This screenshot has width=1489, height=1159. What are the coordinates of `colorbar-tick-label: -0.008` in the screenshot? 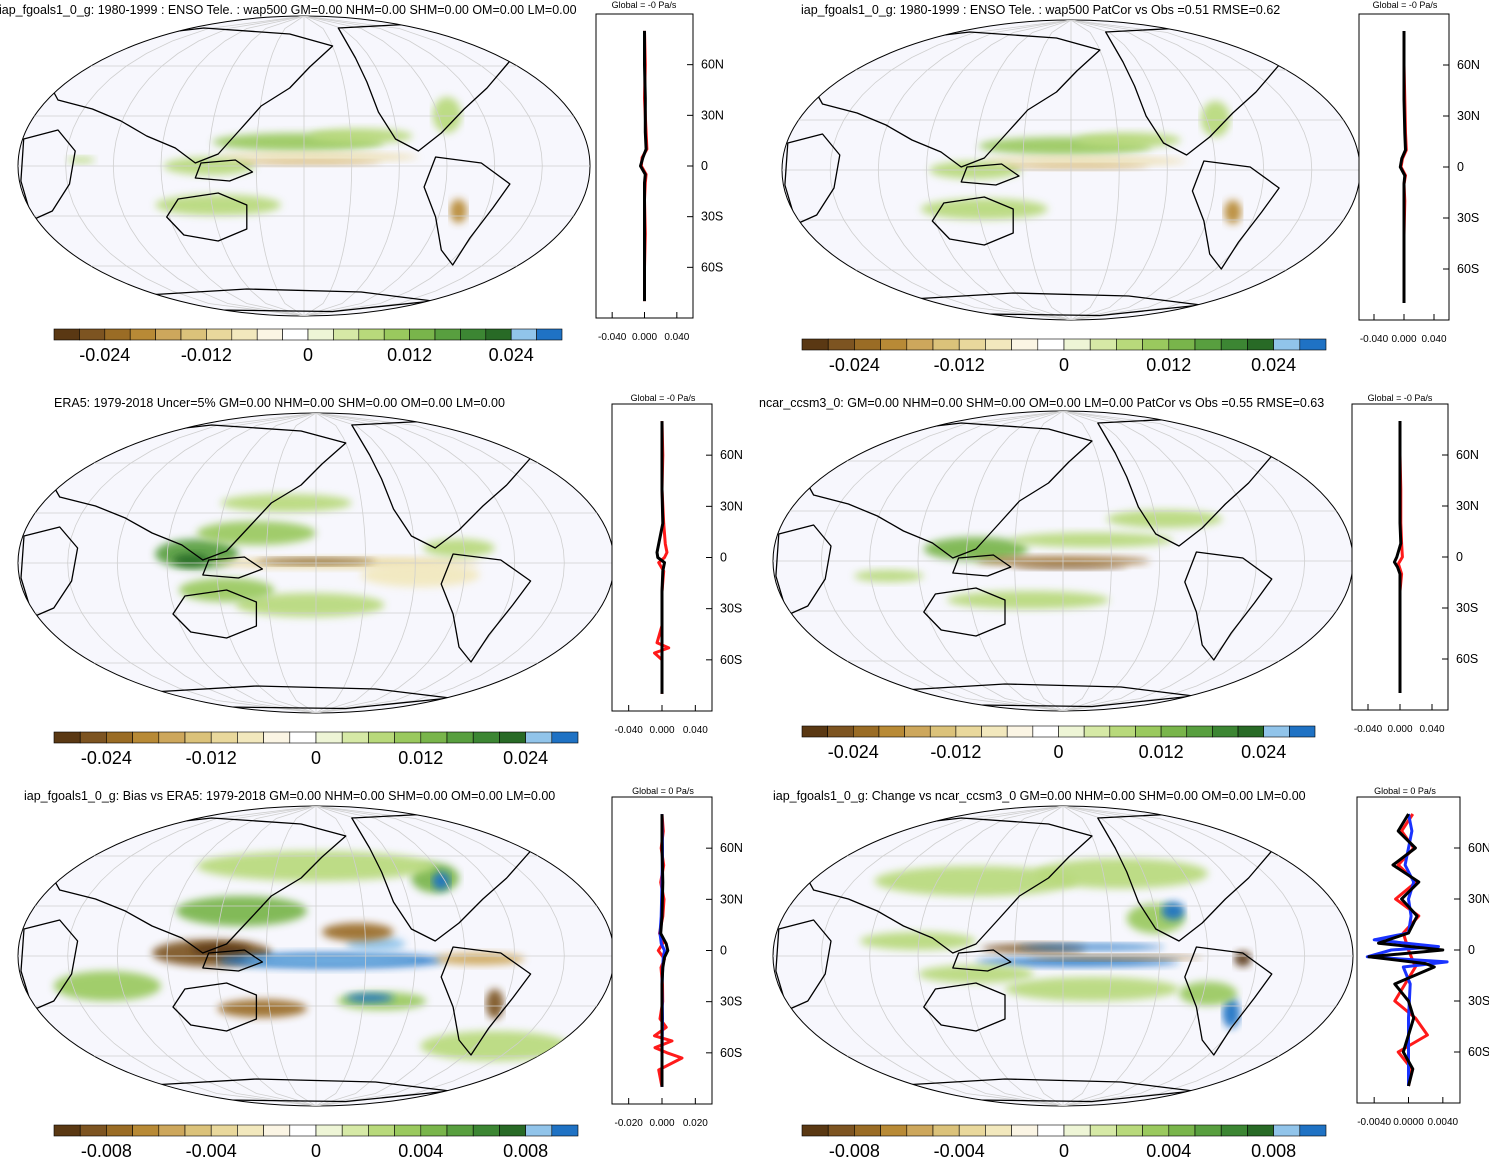 It's located at (106, 1150).